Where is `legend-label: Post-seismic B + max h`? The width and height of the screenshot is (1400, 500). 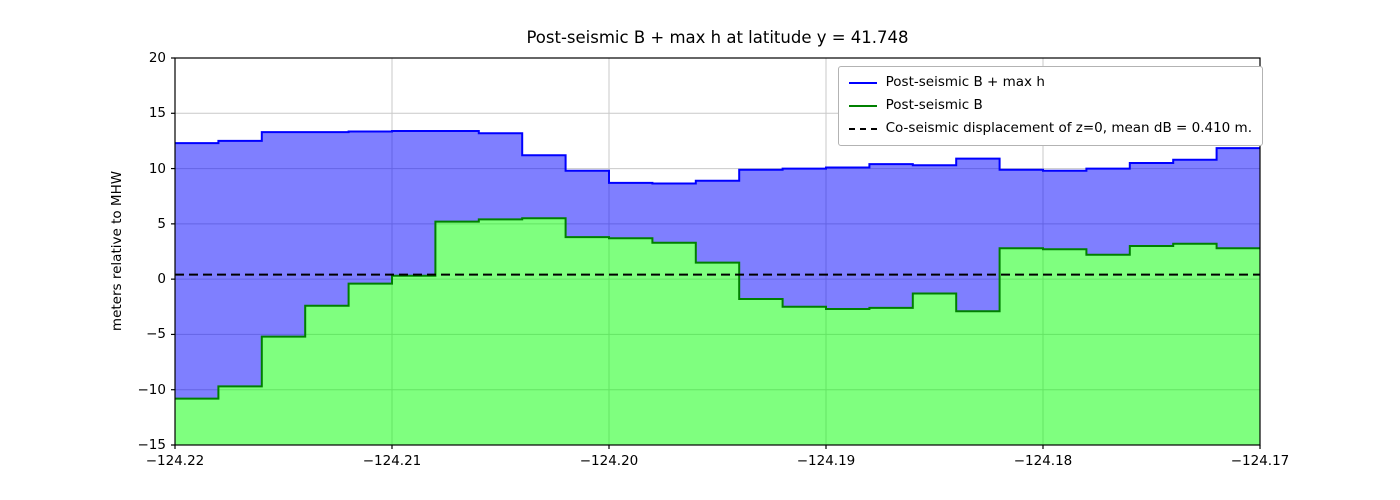 legend-label: Post-seismic B + max h is located at coordinates (965, 82).